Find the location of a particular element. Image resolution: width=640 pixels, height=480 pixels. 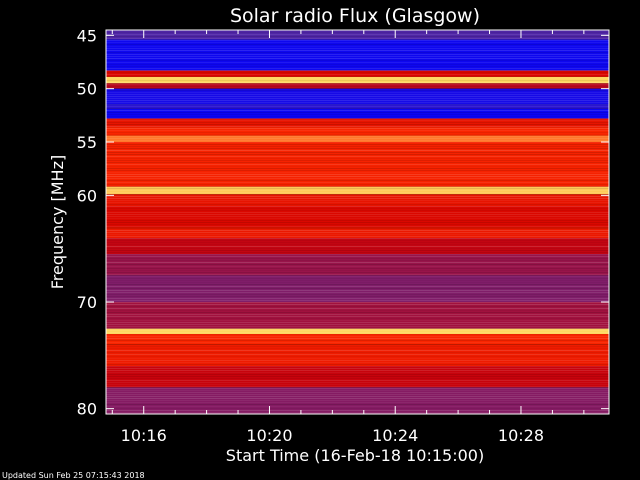

y-axis-label: Frequency [MHz] is located at coordinates (57, 222).